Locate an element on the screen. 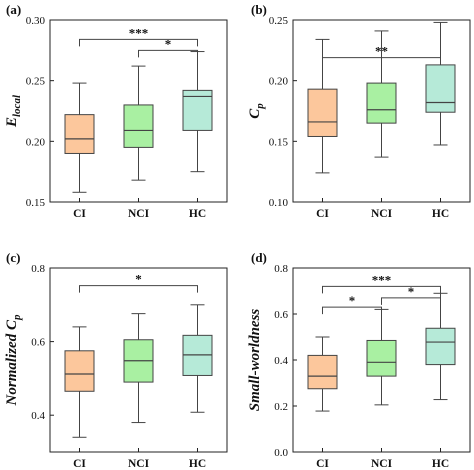  y-tick-label: 0.2 is located at coordinates (281, 407).